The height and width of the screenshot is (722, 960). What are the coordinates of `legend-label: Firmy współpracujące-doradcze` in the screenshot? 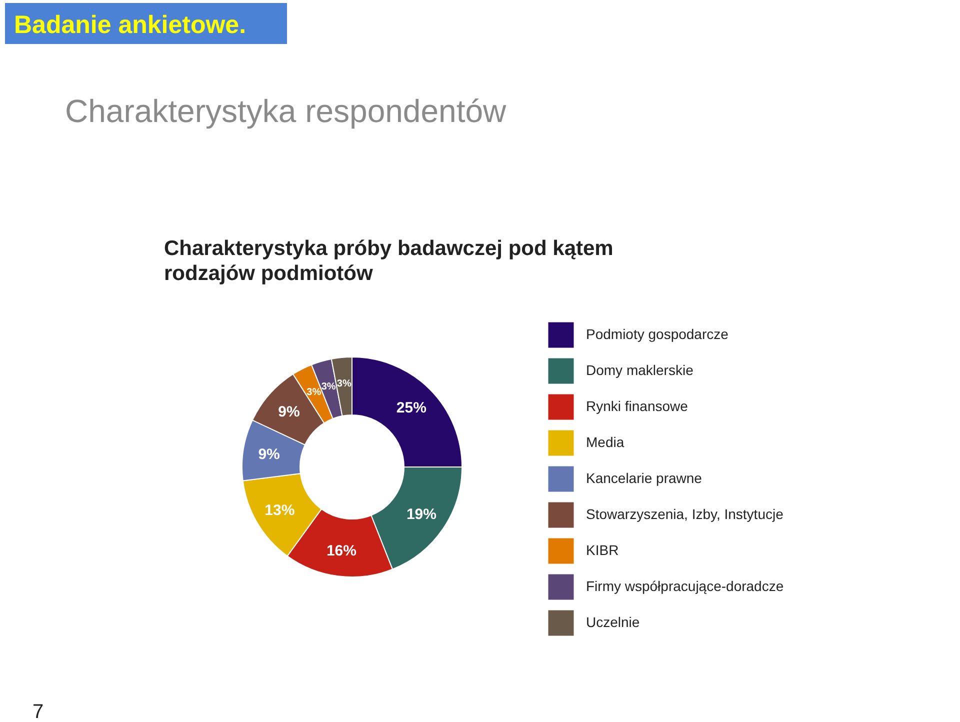 It's located at (685, 586).